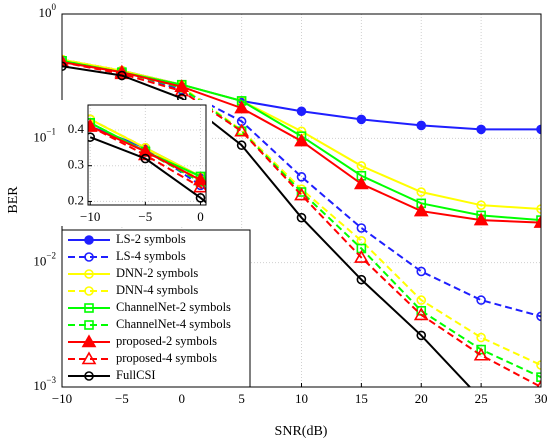  Describe the element at coordinates (166, 341) in the screenshot. I see `legend-label: proposed-2 symbols` at that location.